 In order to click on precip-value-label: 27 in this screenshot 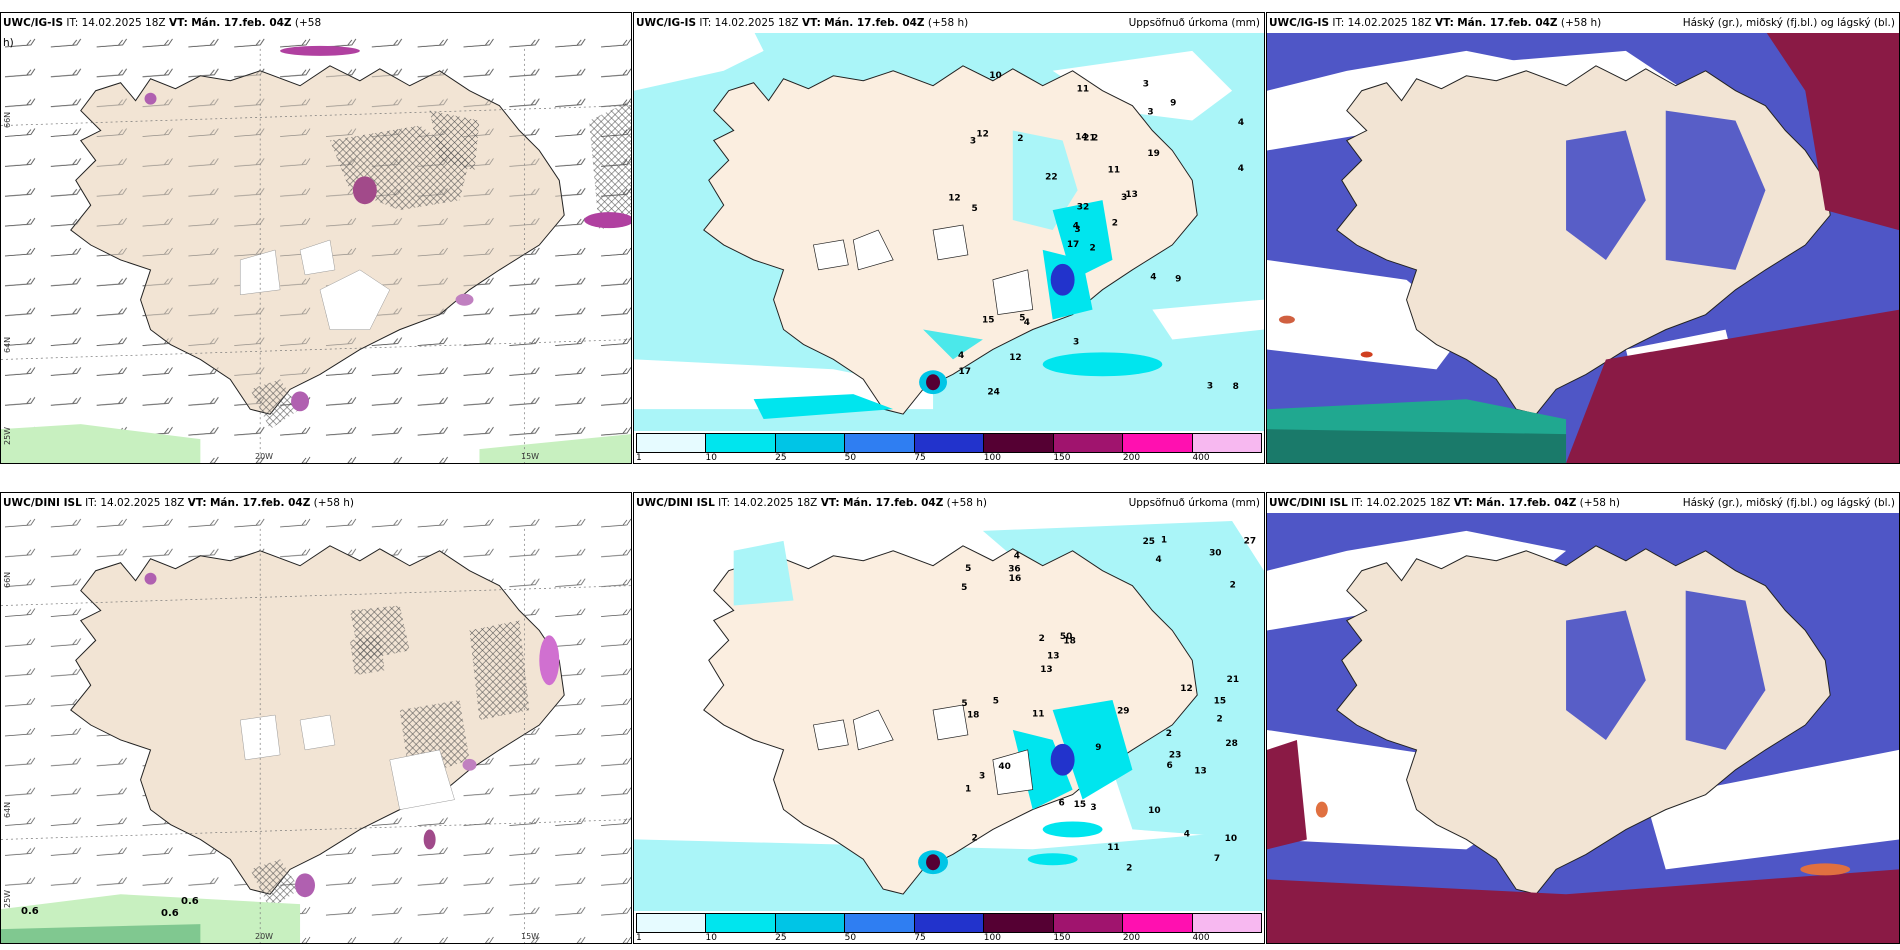, I will do `click(1250, 541)`.